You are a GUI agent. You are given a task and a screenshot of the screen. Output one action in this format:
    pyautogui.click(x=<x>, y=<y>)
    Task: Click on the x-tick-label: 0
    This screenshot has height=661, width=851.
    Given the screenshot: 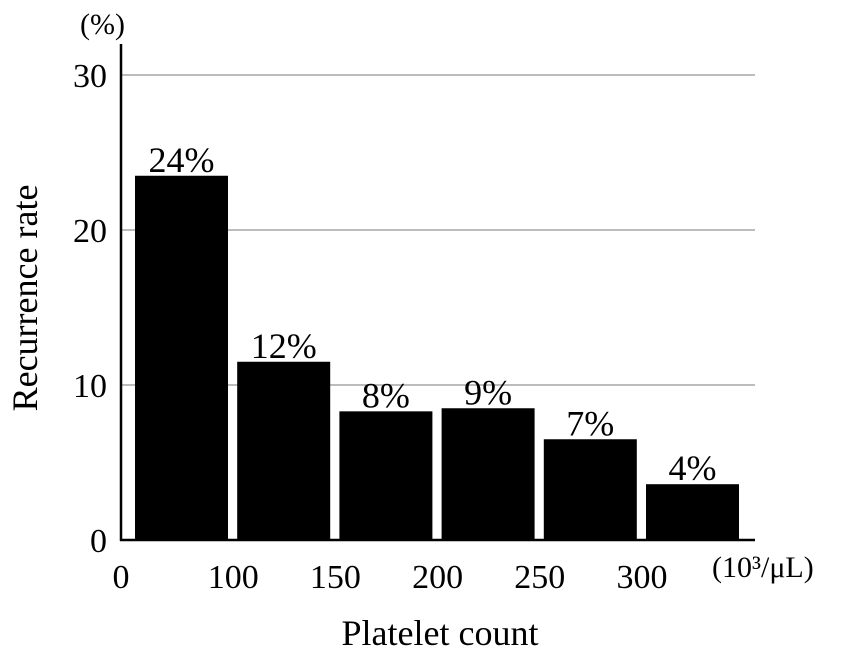 What is the action you would take?
    pyautogui.click(x=121, y=577)
    